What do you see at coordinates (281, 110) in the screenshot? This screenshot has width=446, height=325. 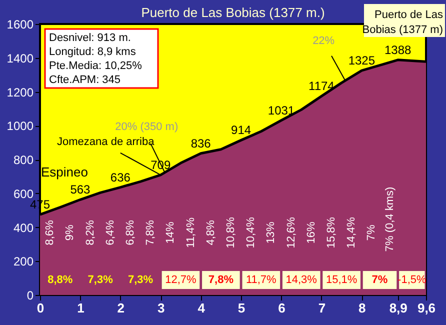 I see `data-label: 1031` at bounding box center [281, 110].